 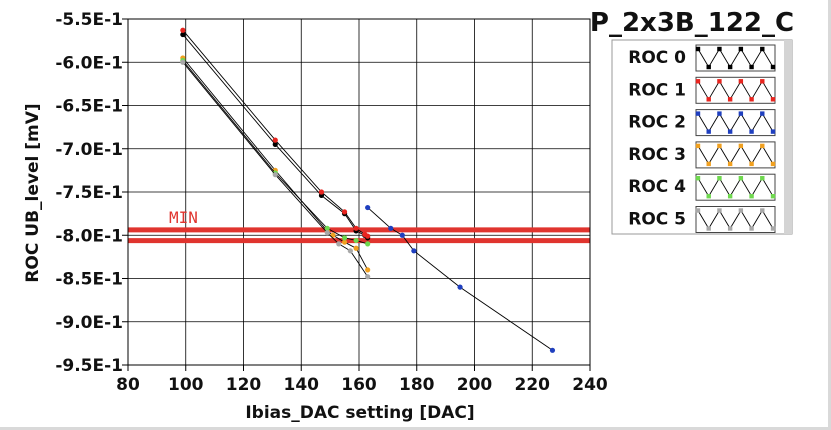 I want to click on chart-title: P_2x3B_122_C, so click(x=692, y=23).